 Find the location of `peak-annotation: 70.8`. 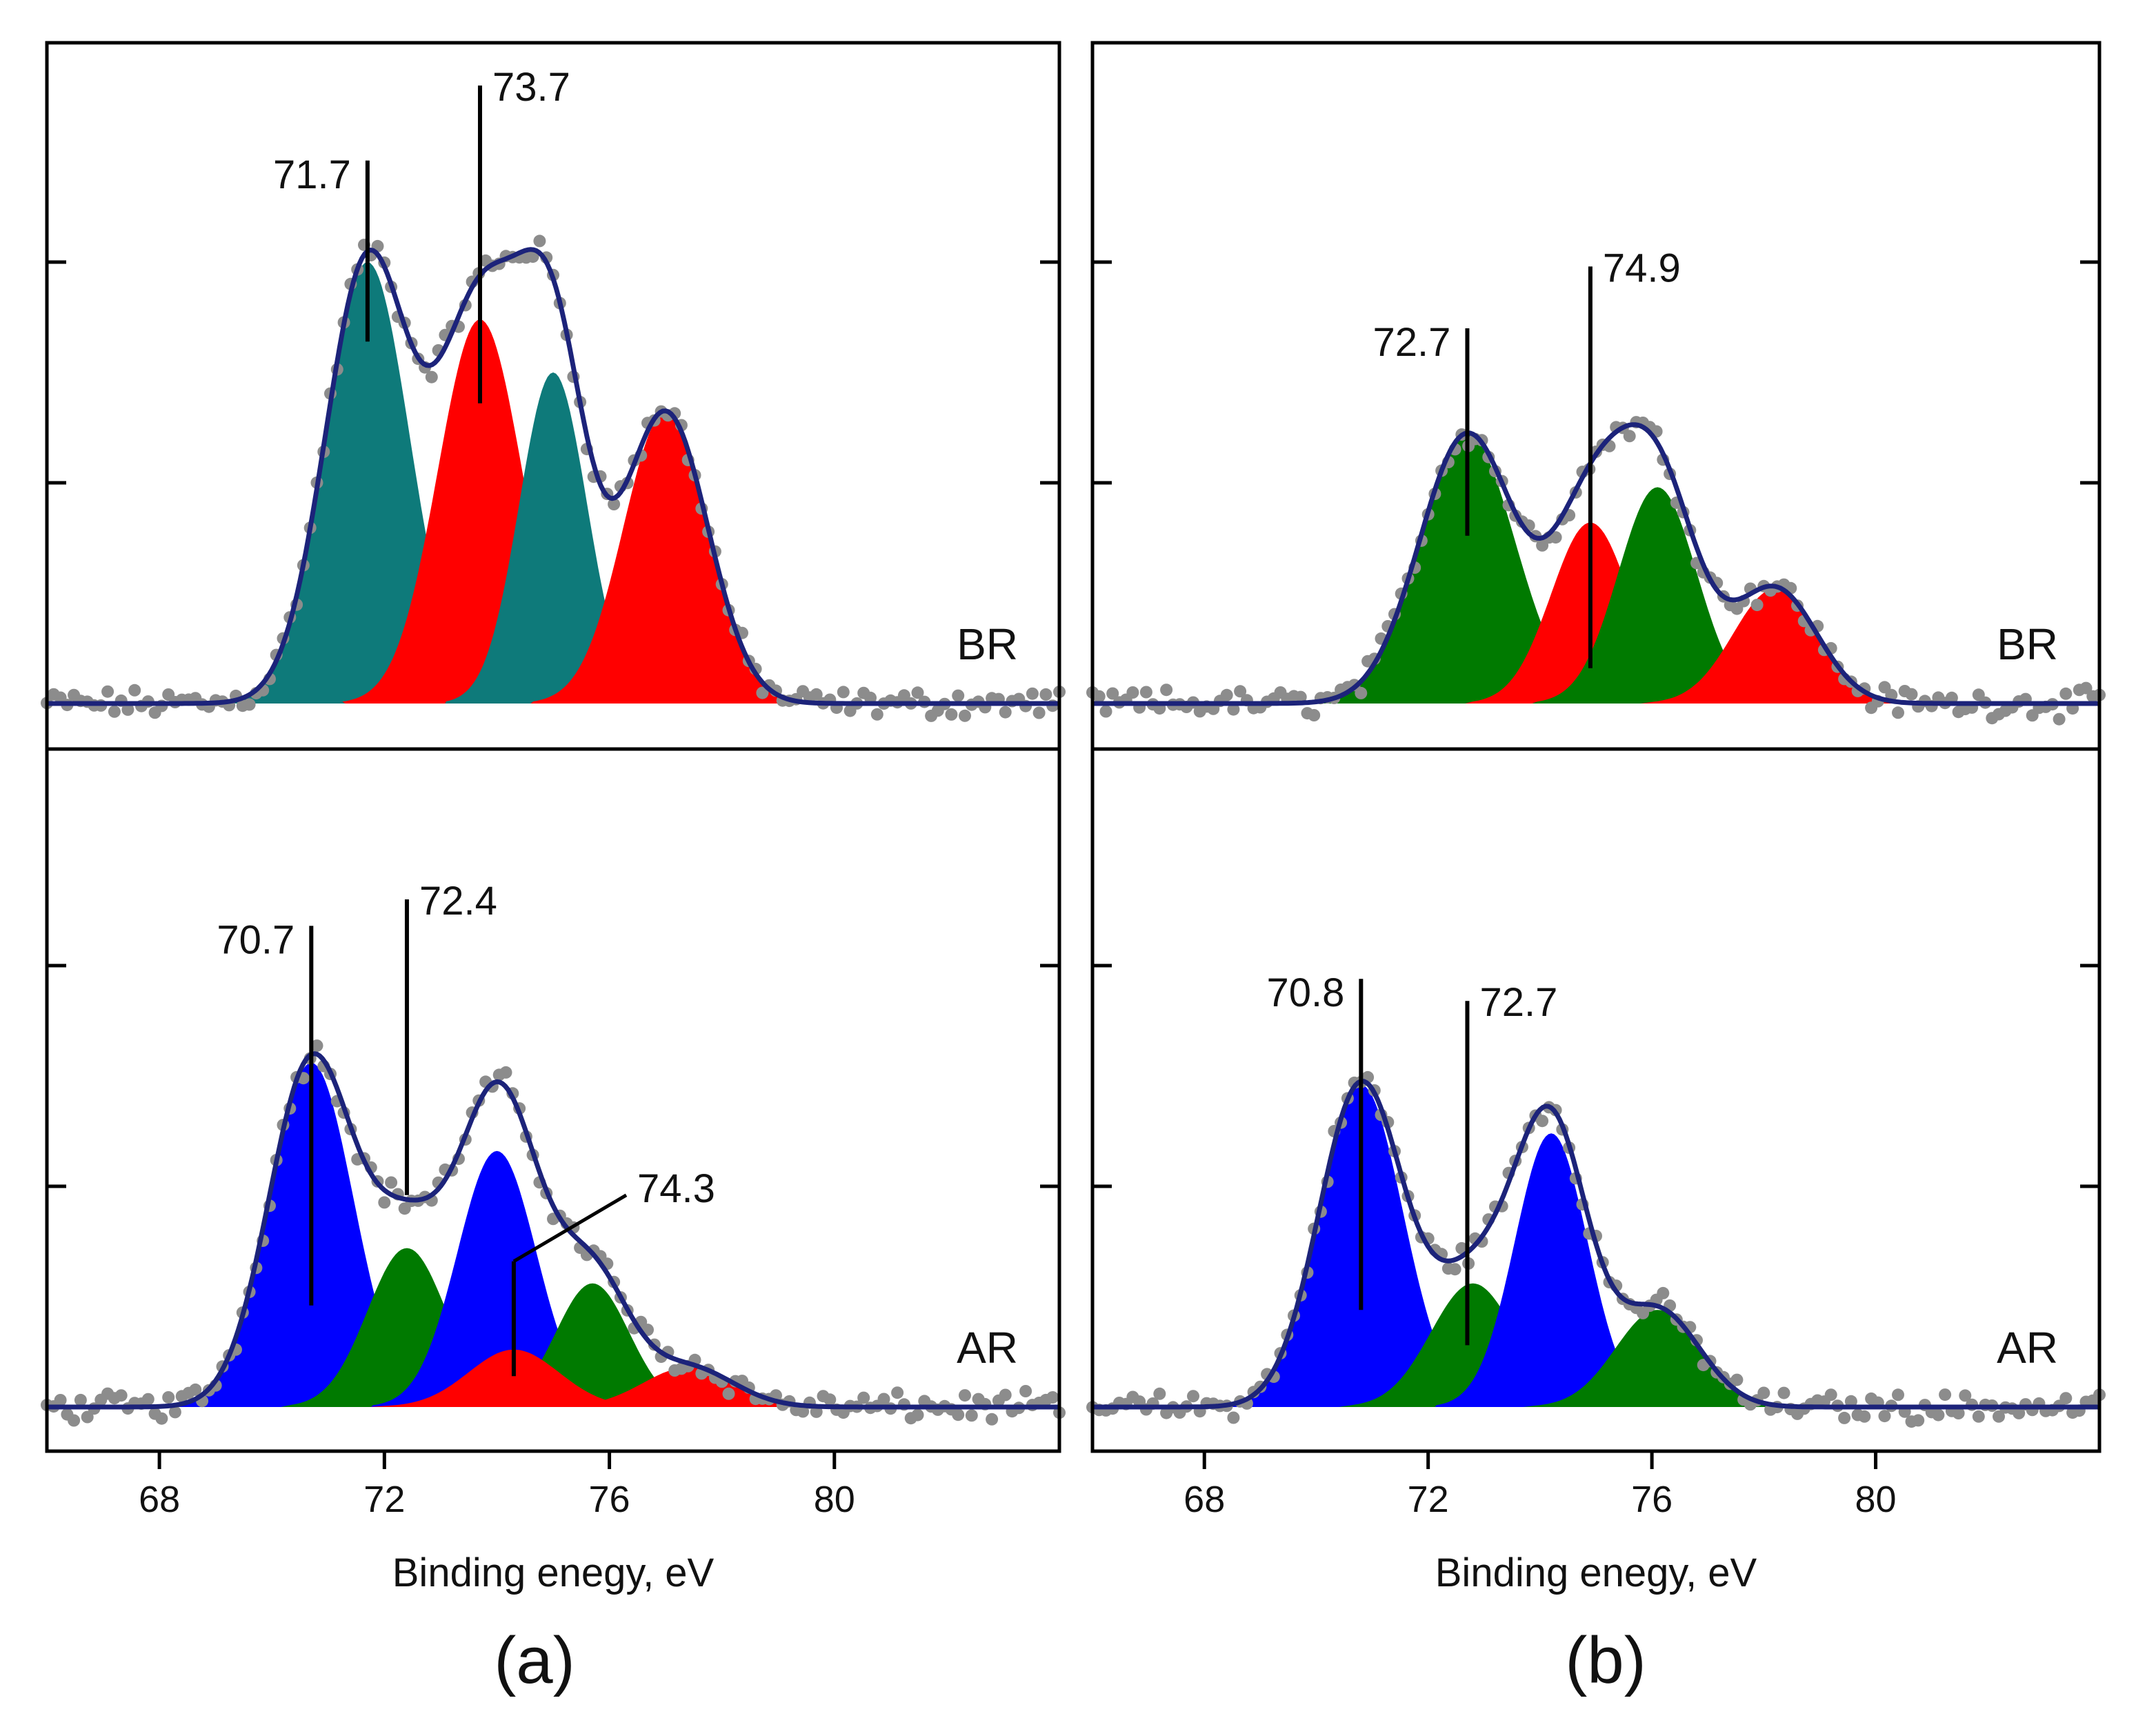

peak-annotation: 70.8 is located at coordinates (1305, 992).